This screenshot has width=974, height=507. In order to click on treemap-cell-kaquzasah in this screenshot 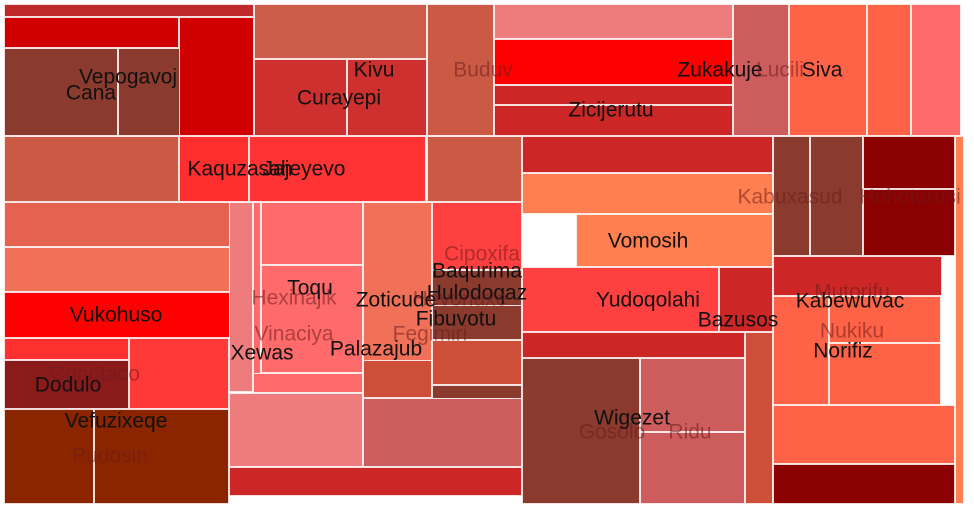, I will do `click(214, 169)`.